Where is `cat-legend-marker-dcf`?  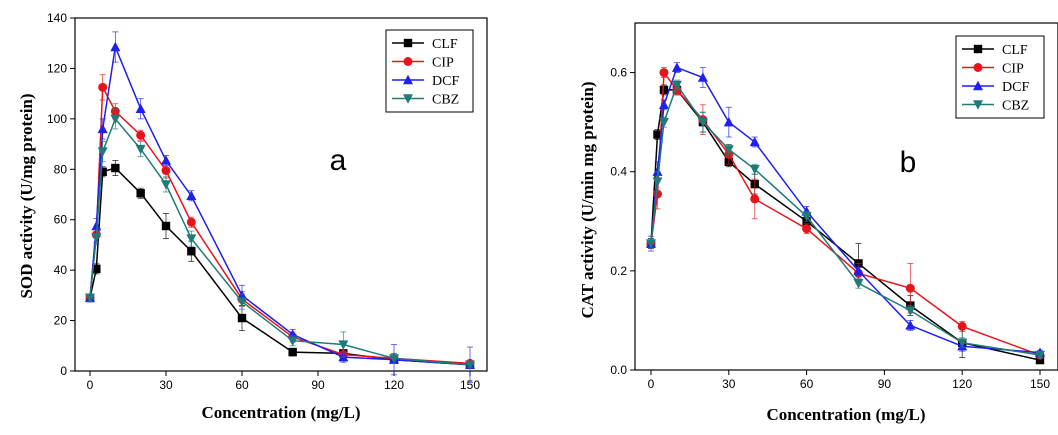
cat-legend-marker-dcf is located at coordinates (978, 85).